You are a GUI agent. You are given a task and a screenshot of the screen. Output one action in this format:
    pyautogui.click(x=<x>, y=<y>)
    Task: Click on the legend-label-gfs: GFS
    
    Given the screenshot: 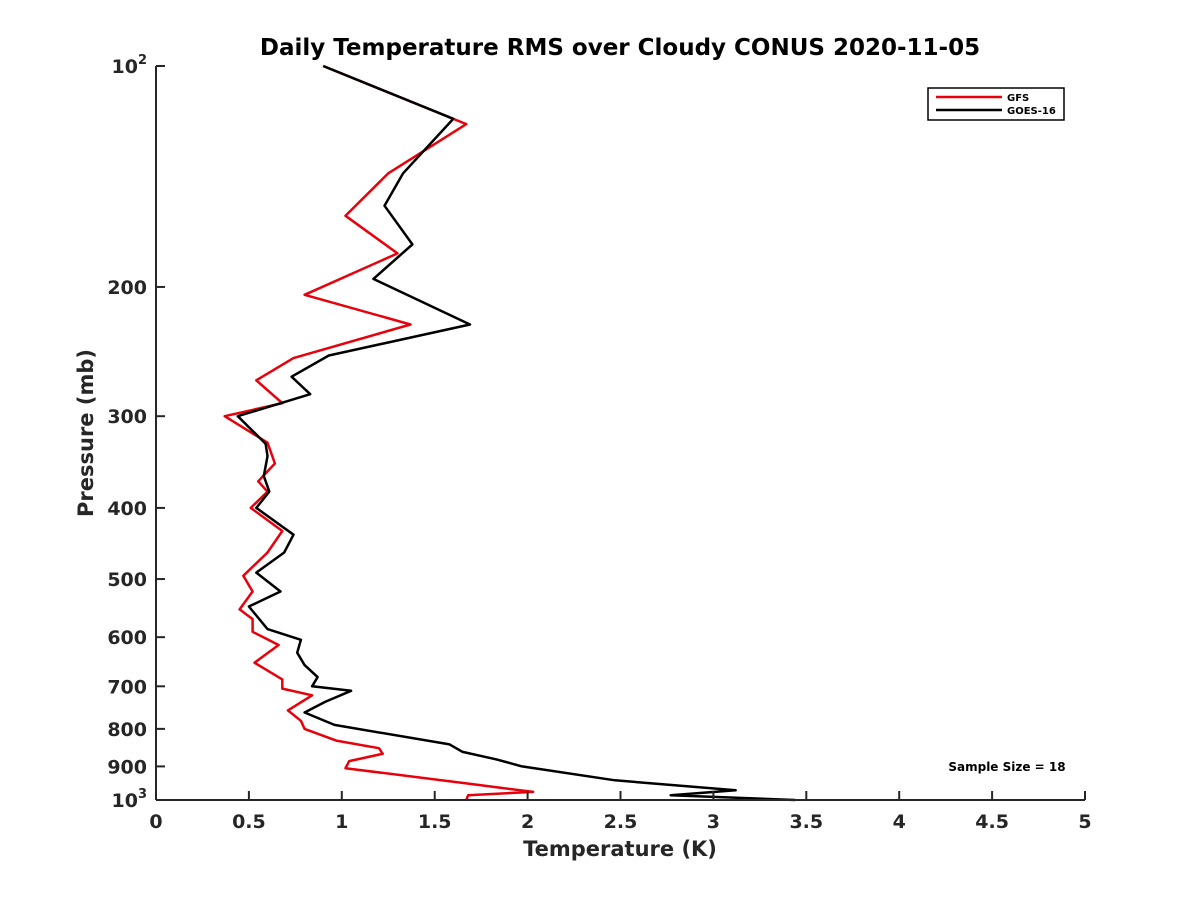 What is the action you would take?
    pyautogui.click(x=1018, y=98)
    